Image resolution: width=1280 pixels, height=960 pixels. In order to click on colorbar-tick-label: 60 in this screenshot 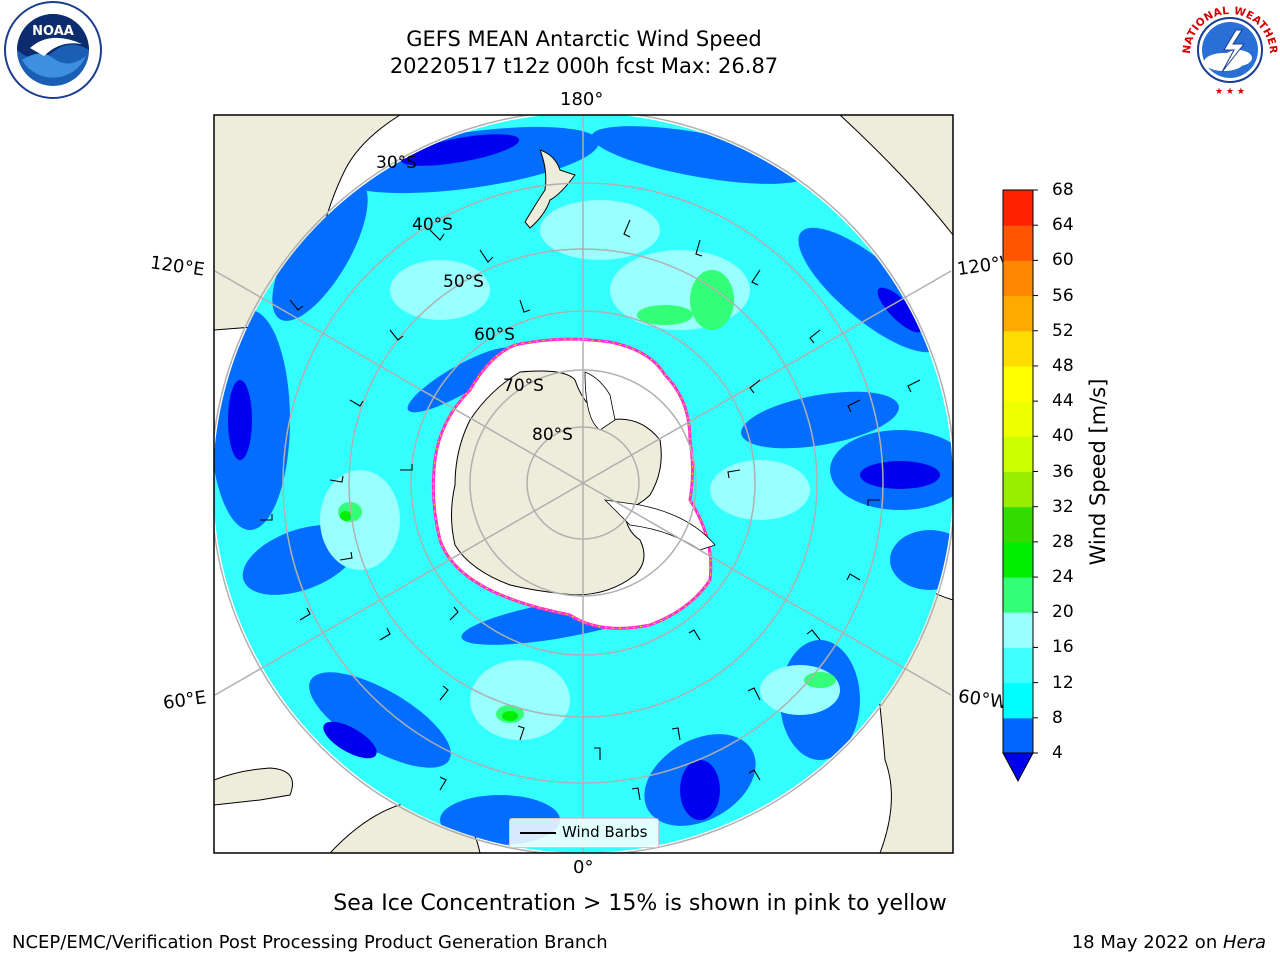, I will do `click(1063, 260)`.